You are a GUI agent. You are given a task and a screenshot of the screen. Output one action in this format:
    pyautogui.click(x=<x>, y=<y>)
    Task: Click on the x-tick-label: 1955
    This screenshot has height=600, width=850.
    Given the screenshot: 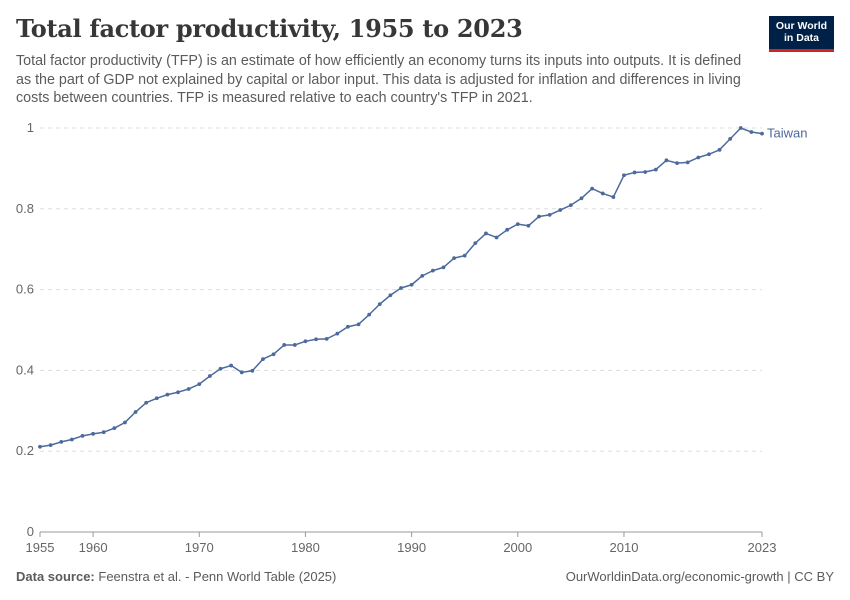 What is the action you would take?
    pyautogui.click(x=40, y=547)
    